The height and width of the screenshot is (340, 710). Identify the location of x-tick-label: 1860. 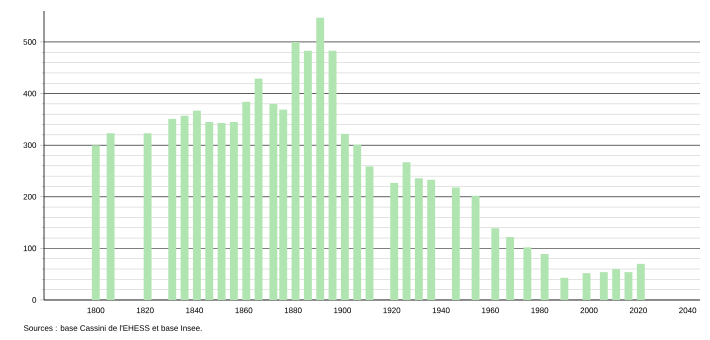
(243, 311).